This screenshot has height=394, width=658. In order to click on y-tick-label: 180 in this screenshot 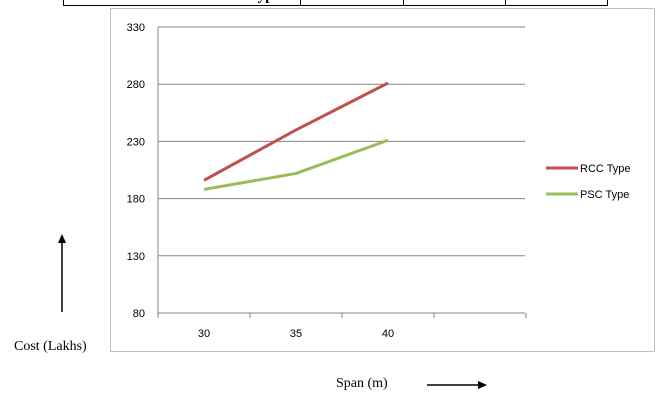, I will do `click(136, 200)`.